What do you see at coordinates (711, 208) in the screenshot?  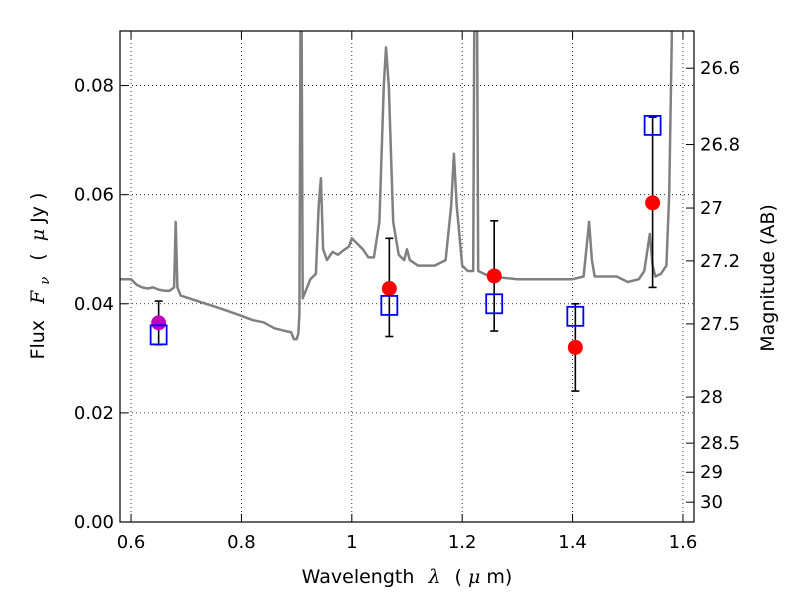 I see `y2-tick-label: 27` at bounding box center [711, 208].